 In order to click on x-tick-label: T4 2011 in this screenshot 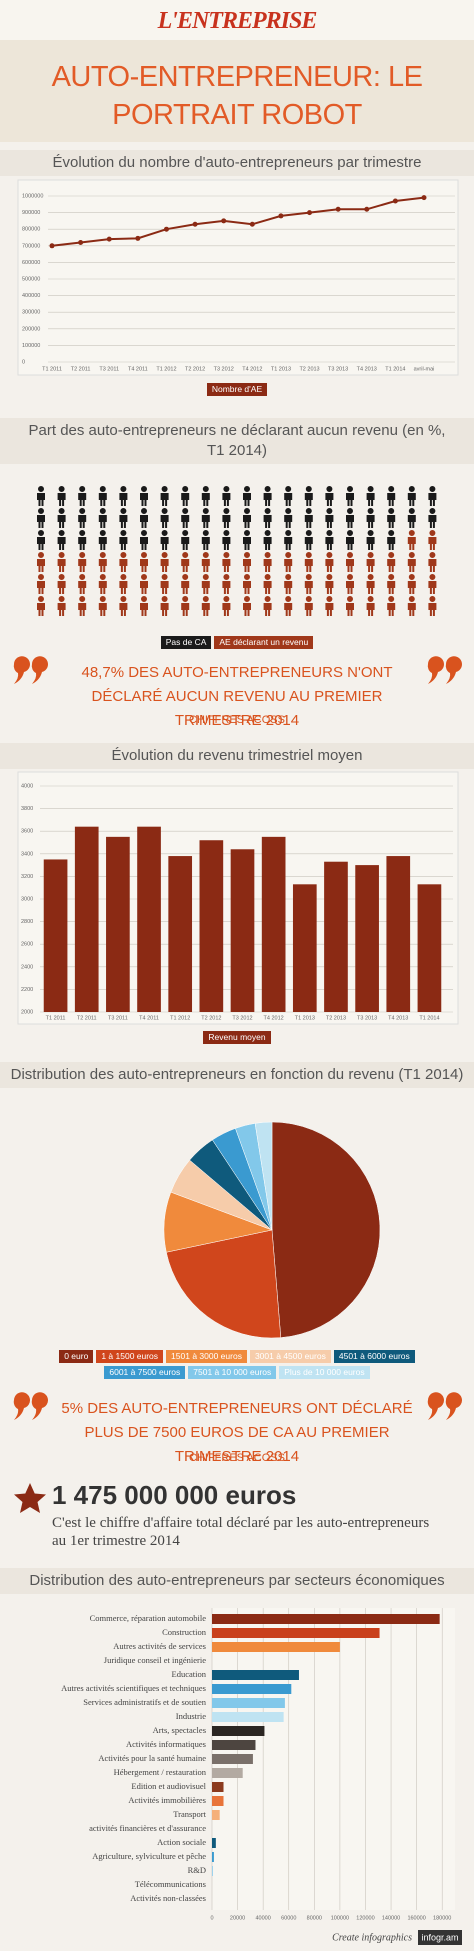, I will do `click(149, 1018)`.